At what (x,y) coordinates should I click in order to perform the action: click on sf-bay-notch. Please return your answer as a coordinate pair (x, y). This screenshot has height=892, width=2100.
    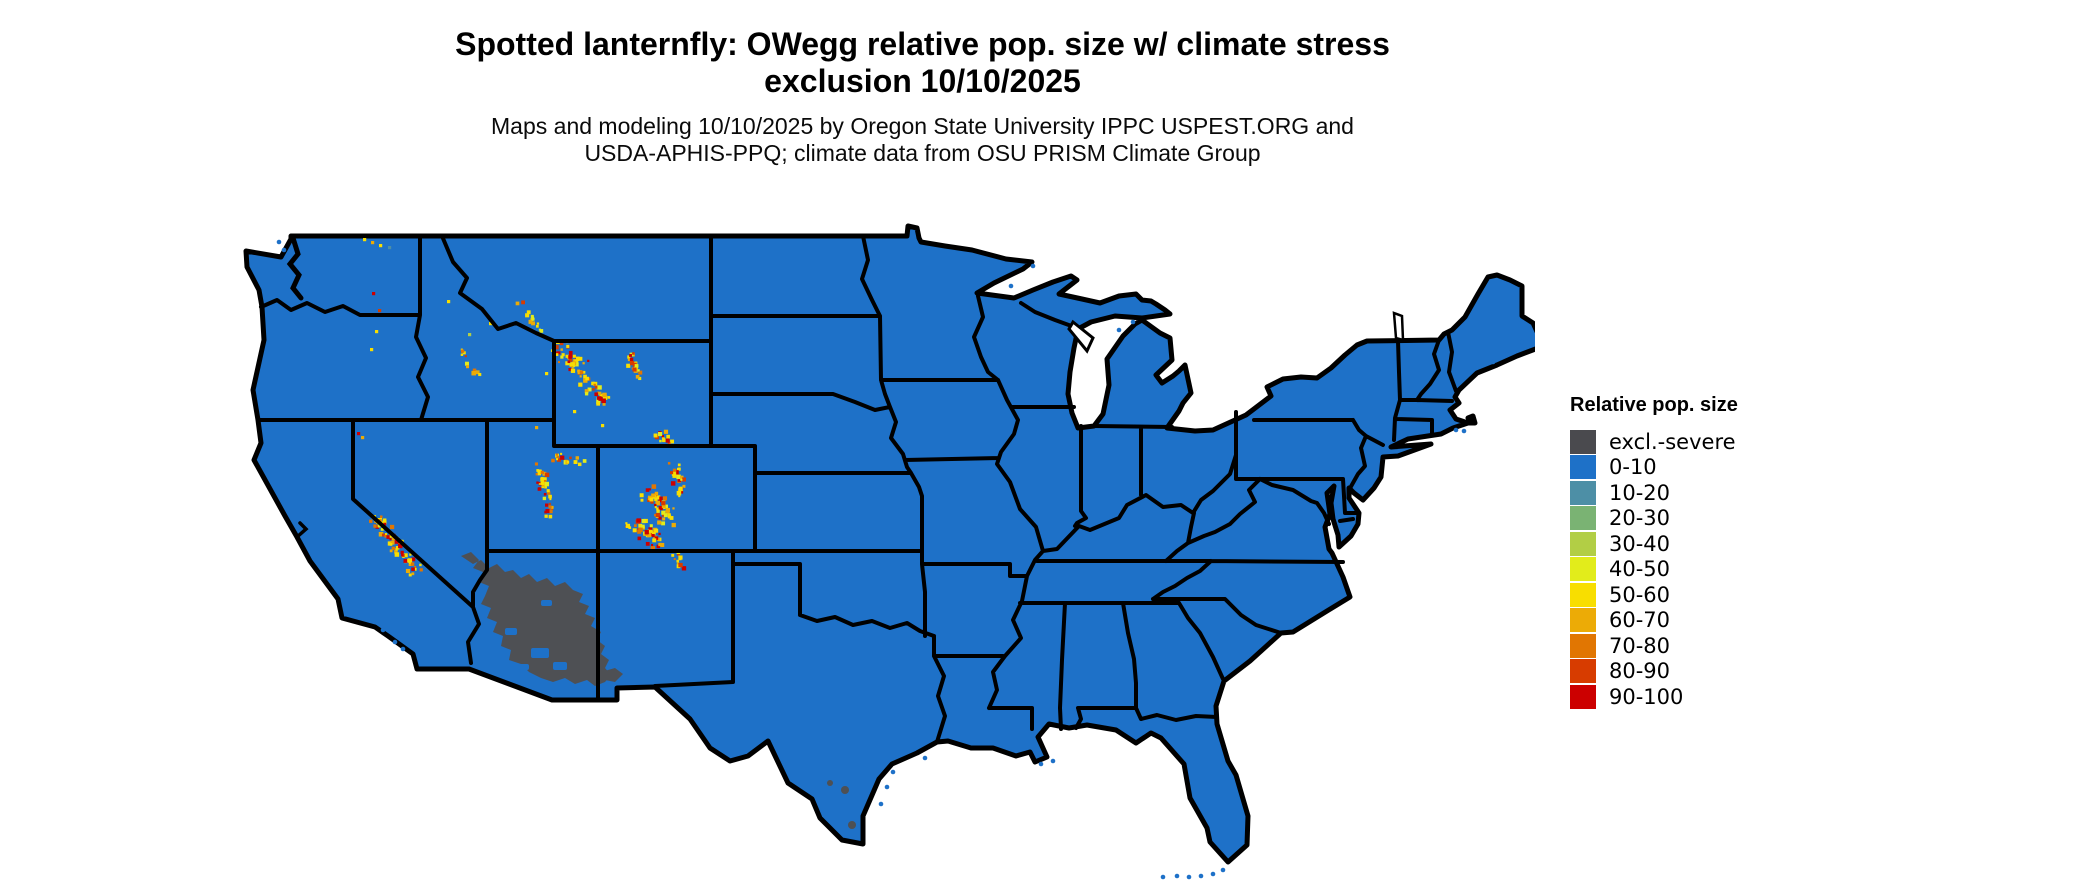
    Looking at the image, I should click on (302, 530).